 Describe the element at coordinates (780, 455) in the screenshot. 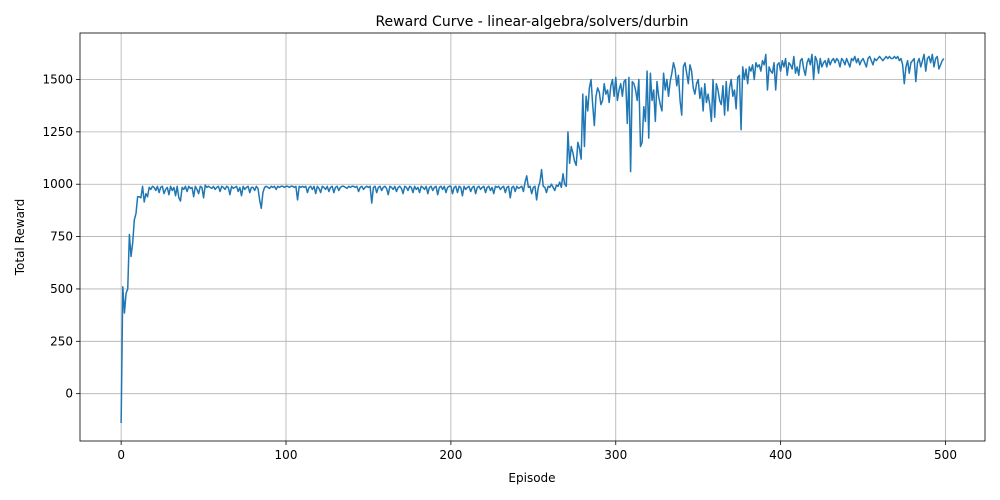

I see `x-tick-label: 400` at that location.